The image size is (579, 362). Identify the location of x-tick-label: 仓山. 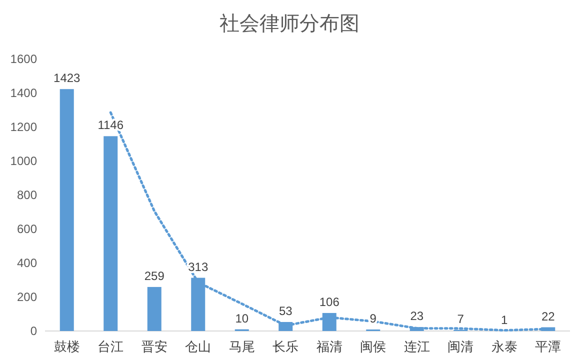
(198, 346).